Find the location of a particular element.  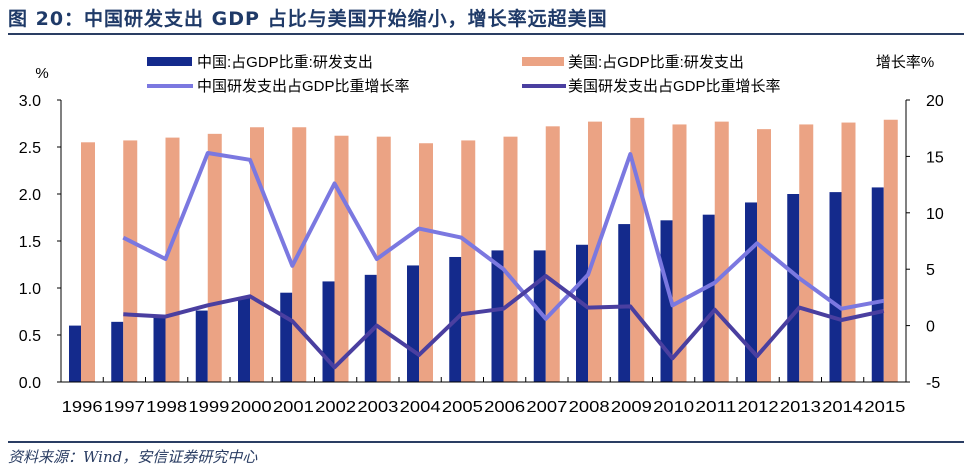

left-tick-label: 3.0 is located at coordinates (30, 101).